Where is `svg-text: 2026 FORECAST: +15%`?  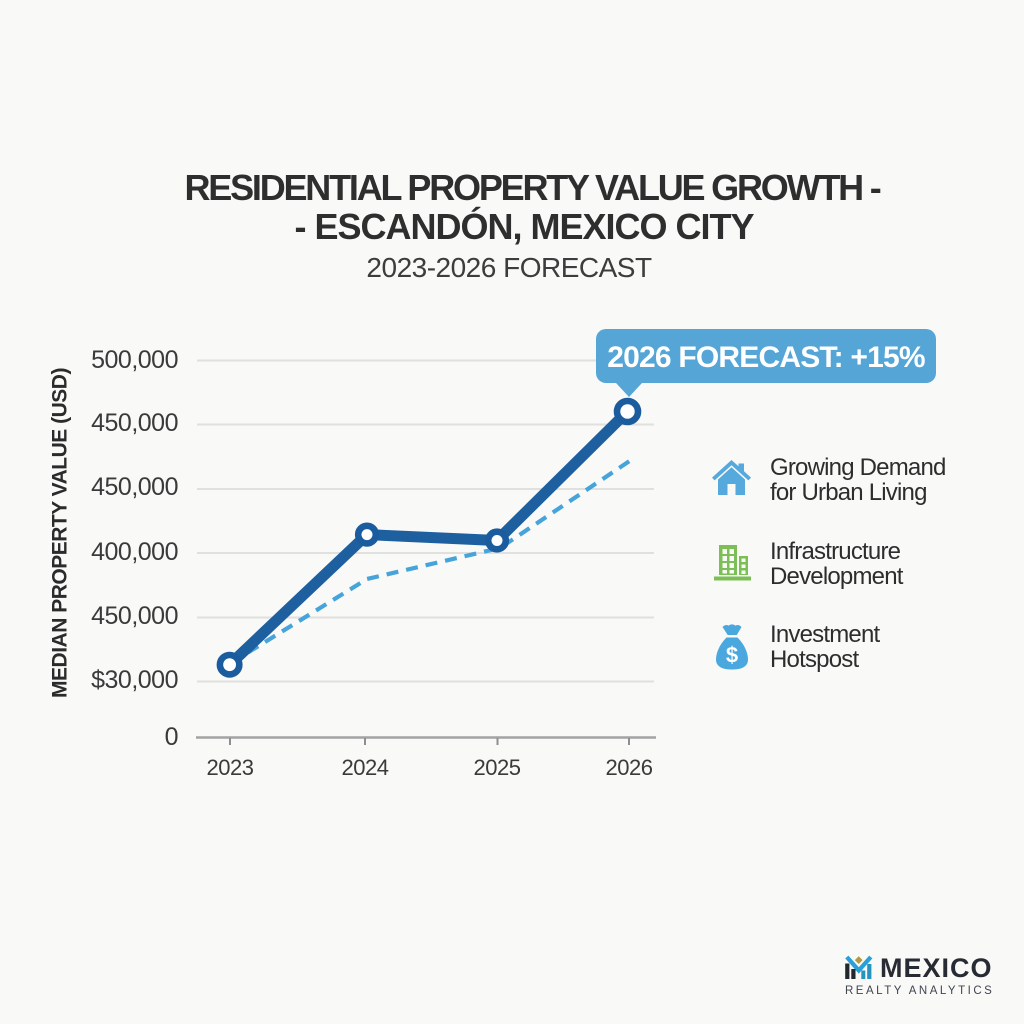
svg-text: 2026 FORECAST: +15% is located at coordinates (766, 357).